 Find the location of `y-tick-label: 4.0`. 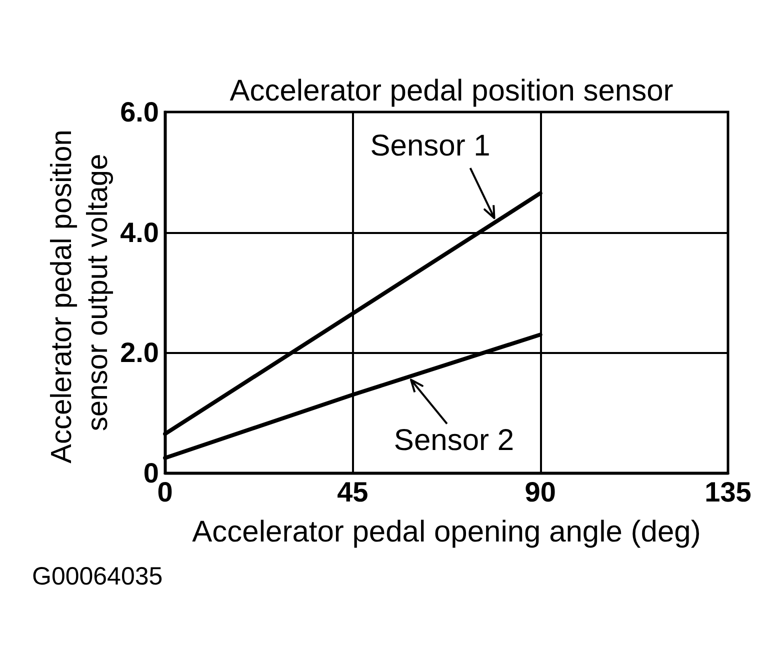

y-tick-label: 4.0 is located at coordinates (139, 232).